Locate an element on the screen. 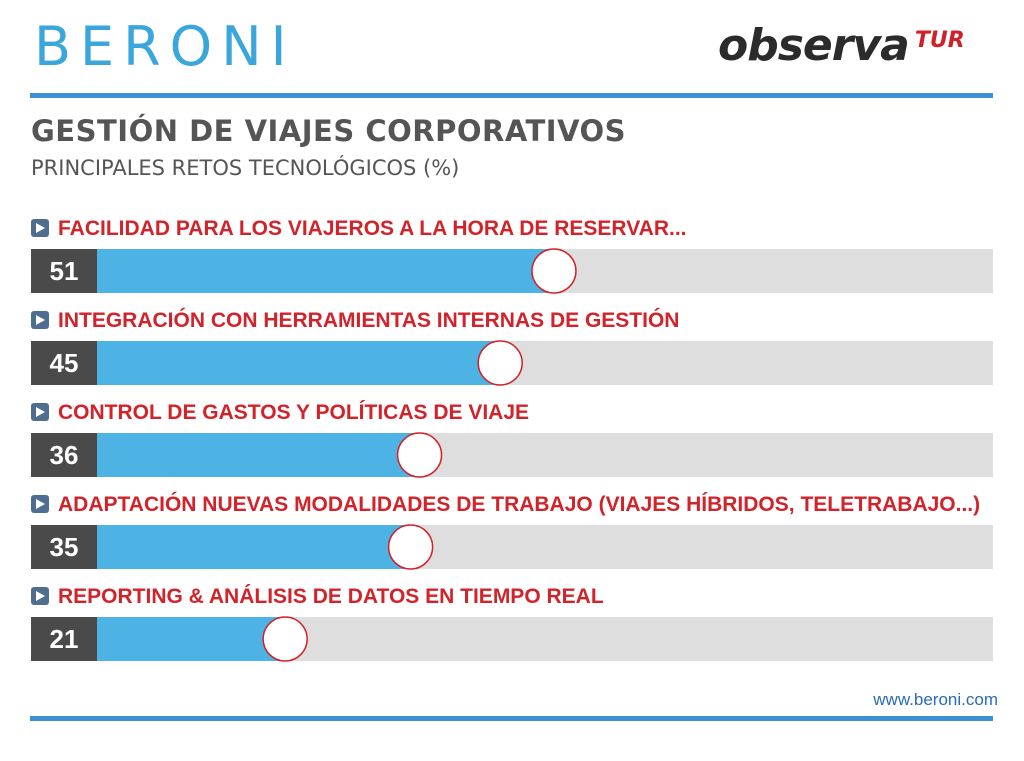 This screenshot has height=761, width=1024. value-label: 21 is located at coordinates (64, 639).